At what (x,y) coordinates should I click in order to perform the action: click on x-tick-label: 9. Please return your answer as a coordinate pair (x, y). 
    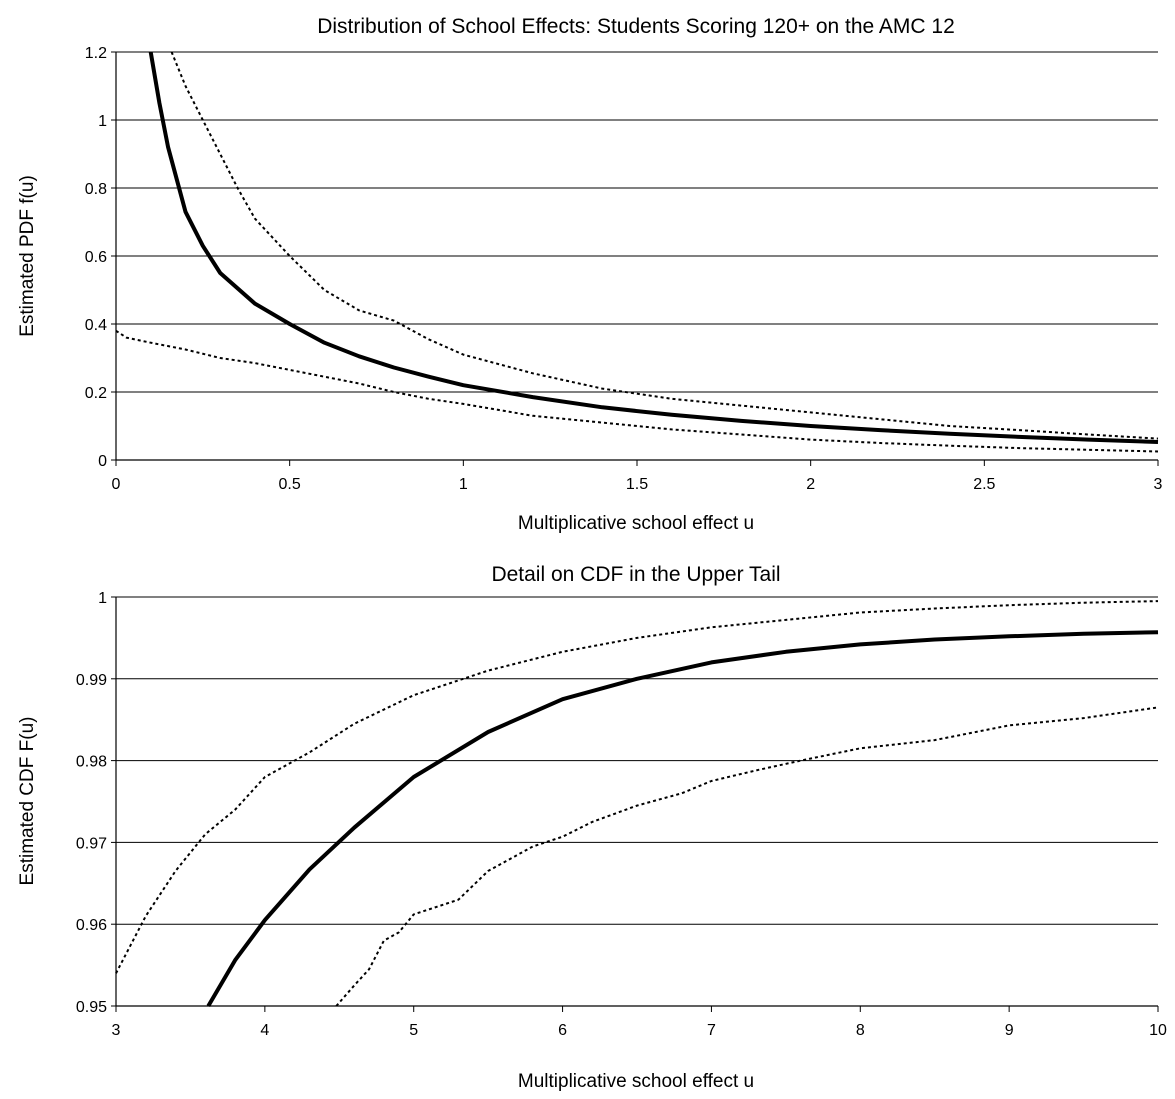
    Looking at the image, I should click on (1009, 1030).